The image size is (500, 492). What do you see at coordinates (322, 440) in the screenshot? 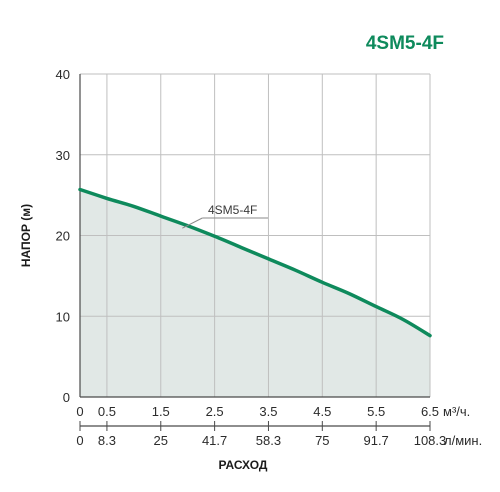
I see `x-tick-label-secondary: 75` at bounding box center [322, 440].